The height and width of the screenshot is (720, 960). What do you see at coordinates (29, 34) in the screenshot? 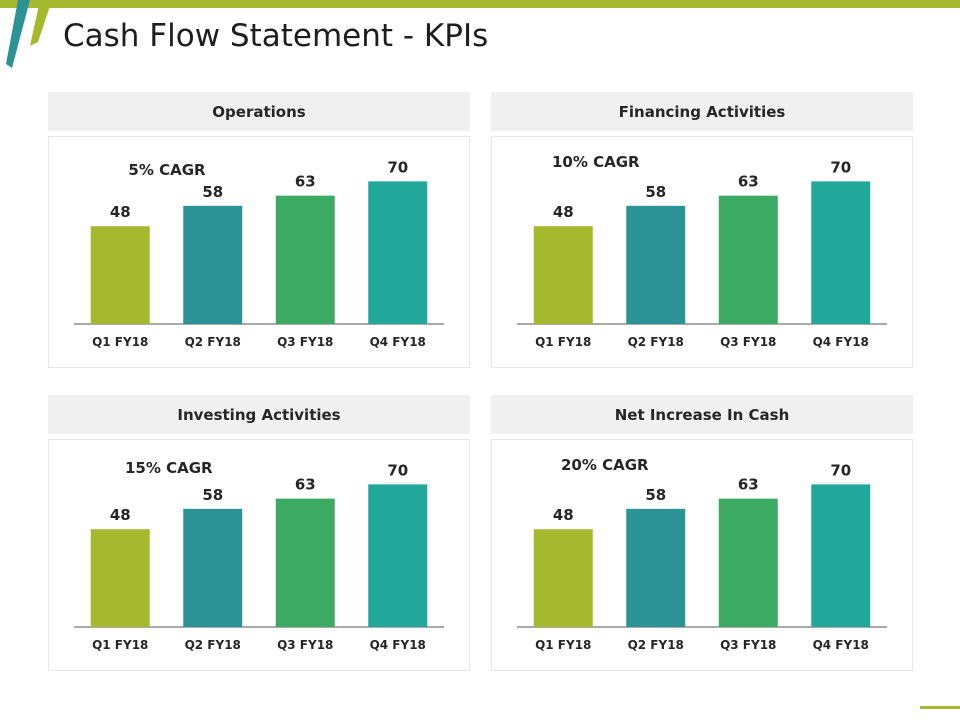
I see `slash-decoration` at bounding box center [29, 34].